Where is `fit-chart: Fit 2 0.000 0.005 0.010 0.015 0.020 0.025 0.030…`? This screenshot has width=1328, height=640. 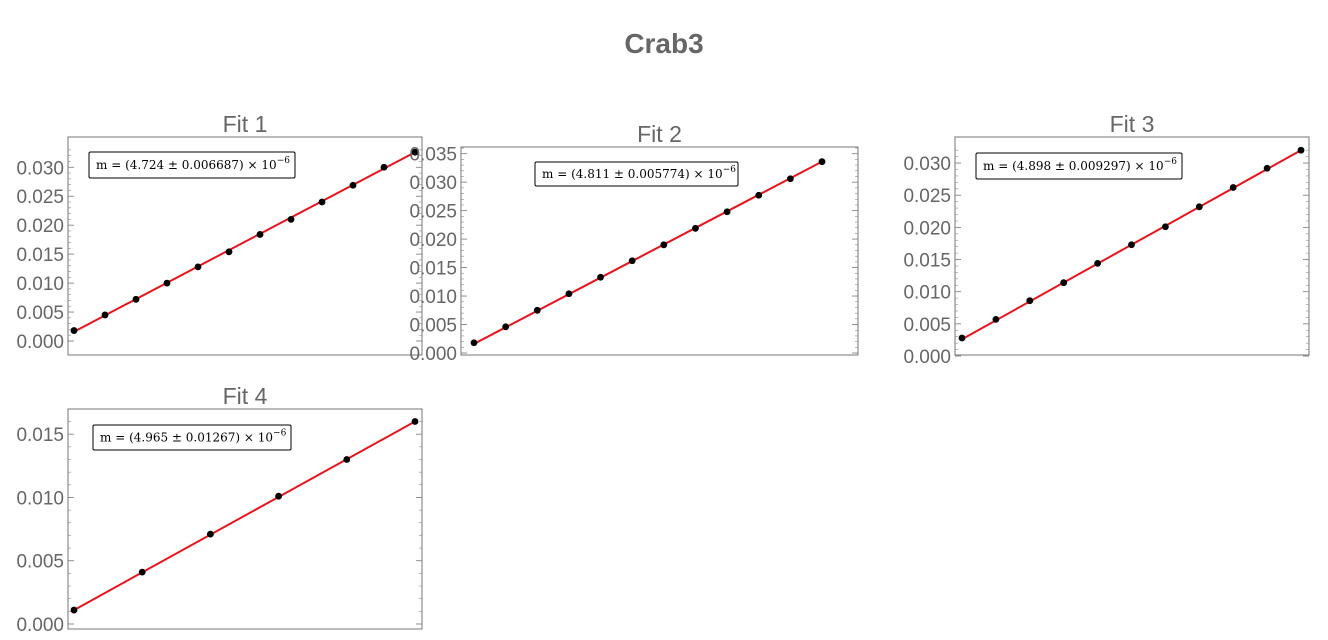 fit-chart: Fit 2 0.000 0.005 0.010 0.015 0.020 0.025 0.030… is located at coordinates (634, 243).